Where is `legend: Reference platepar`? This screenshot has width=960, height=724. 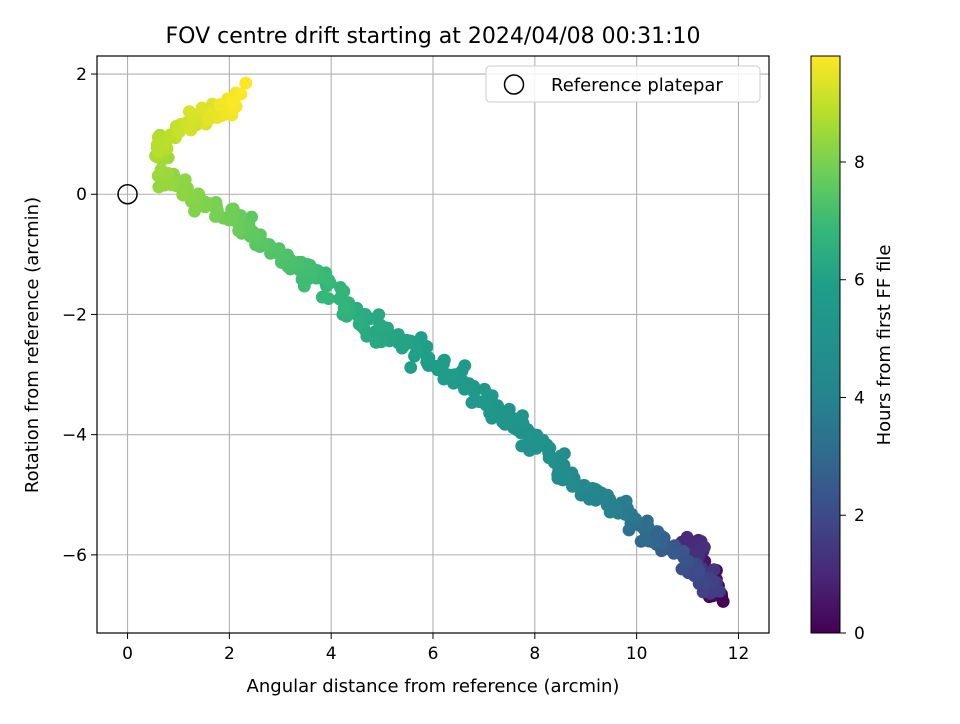
legend: Reference platepar is located at coordinates (623, 84).